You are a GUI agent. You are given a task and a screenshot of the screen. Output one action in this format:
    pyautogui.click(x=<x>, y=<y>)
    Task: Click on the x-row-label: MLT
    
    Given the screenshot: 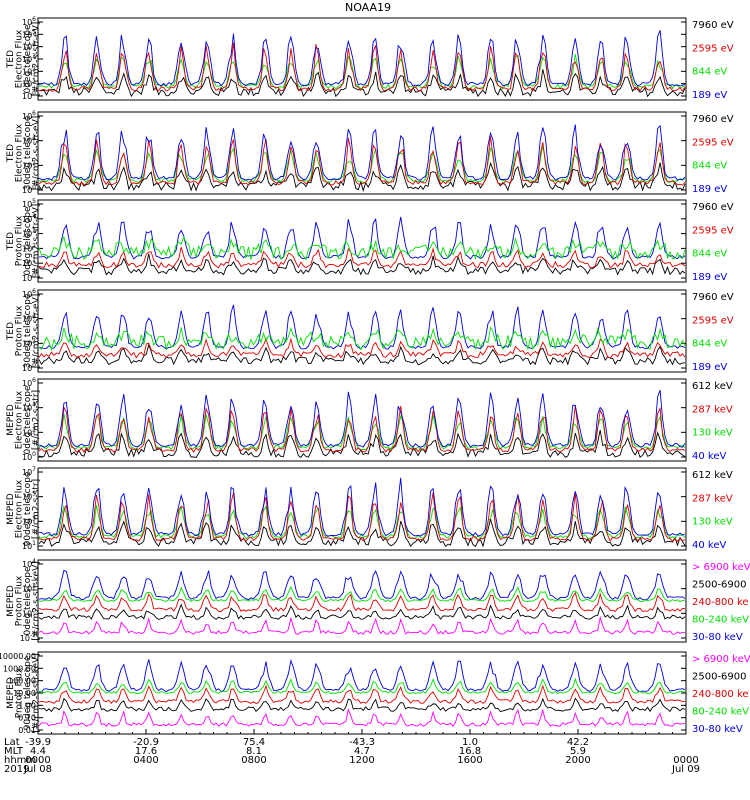 What is the action you would take?
    pyautogui.click(x=14, y=751)
    